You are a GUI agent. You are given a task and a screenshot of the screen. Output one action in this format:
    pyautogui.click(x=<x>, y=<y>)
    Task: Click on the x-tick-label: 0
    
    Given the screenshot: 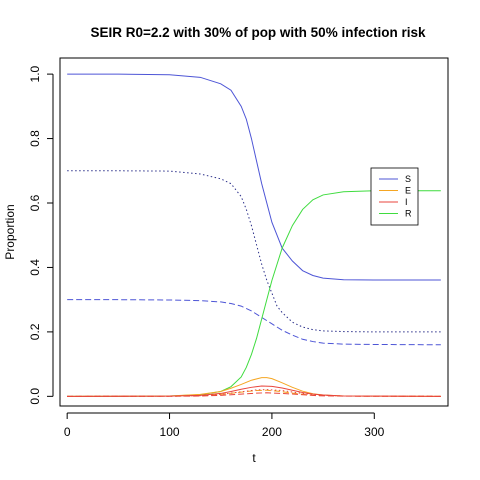 What is the action you would take?
    pyautogui.click(x=67, y=432)
    